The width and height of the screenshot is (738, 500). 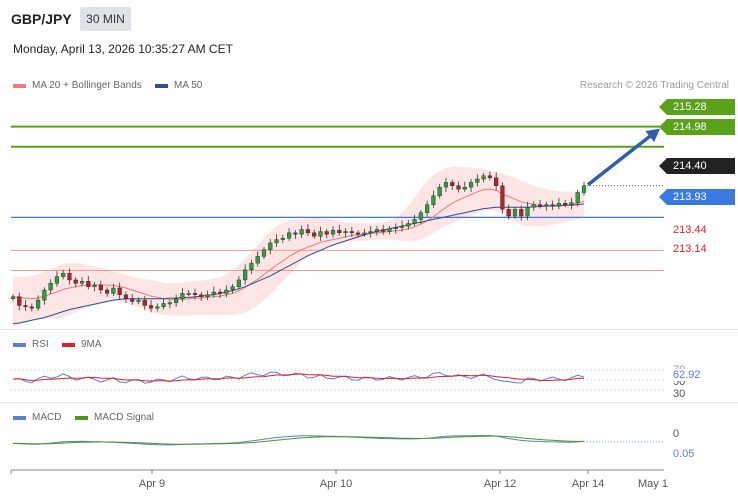 What do you see at coordinates (161, 85) in the screenshot?
I see `ma50-swatch` at bounding box center [161, 85].